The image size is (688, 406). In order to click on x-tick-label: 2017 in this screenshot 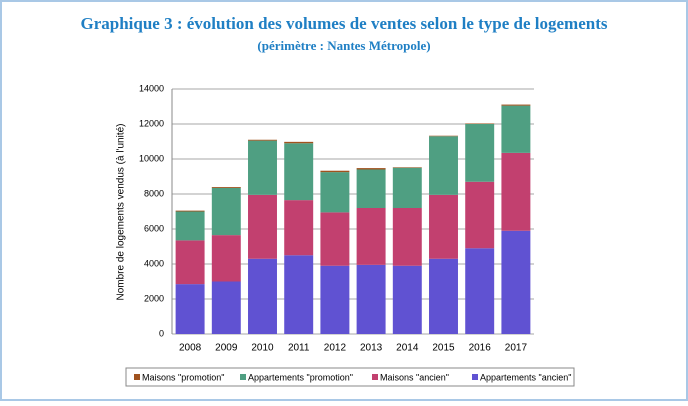, I will do `click(516, 348)`.